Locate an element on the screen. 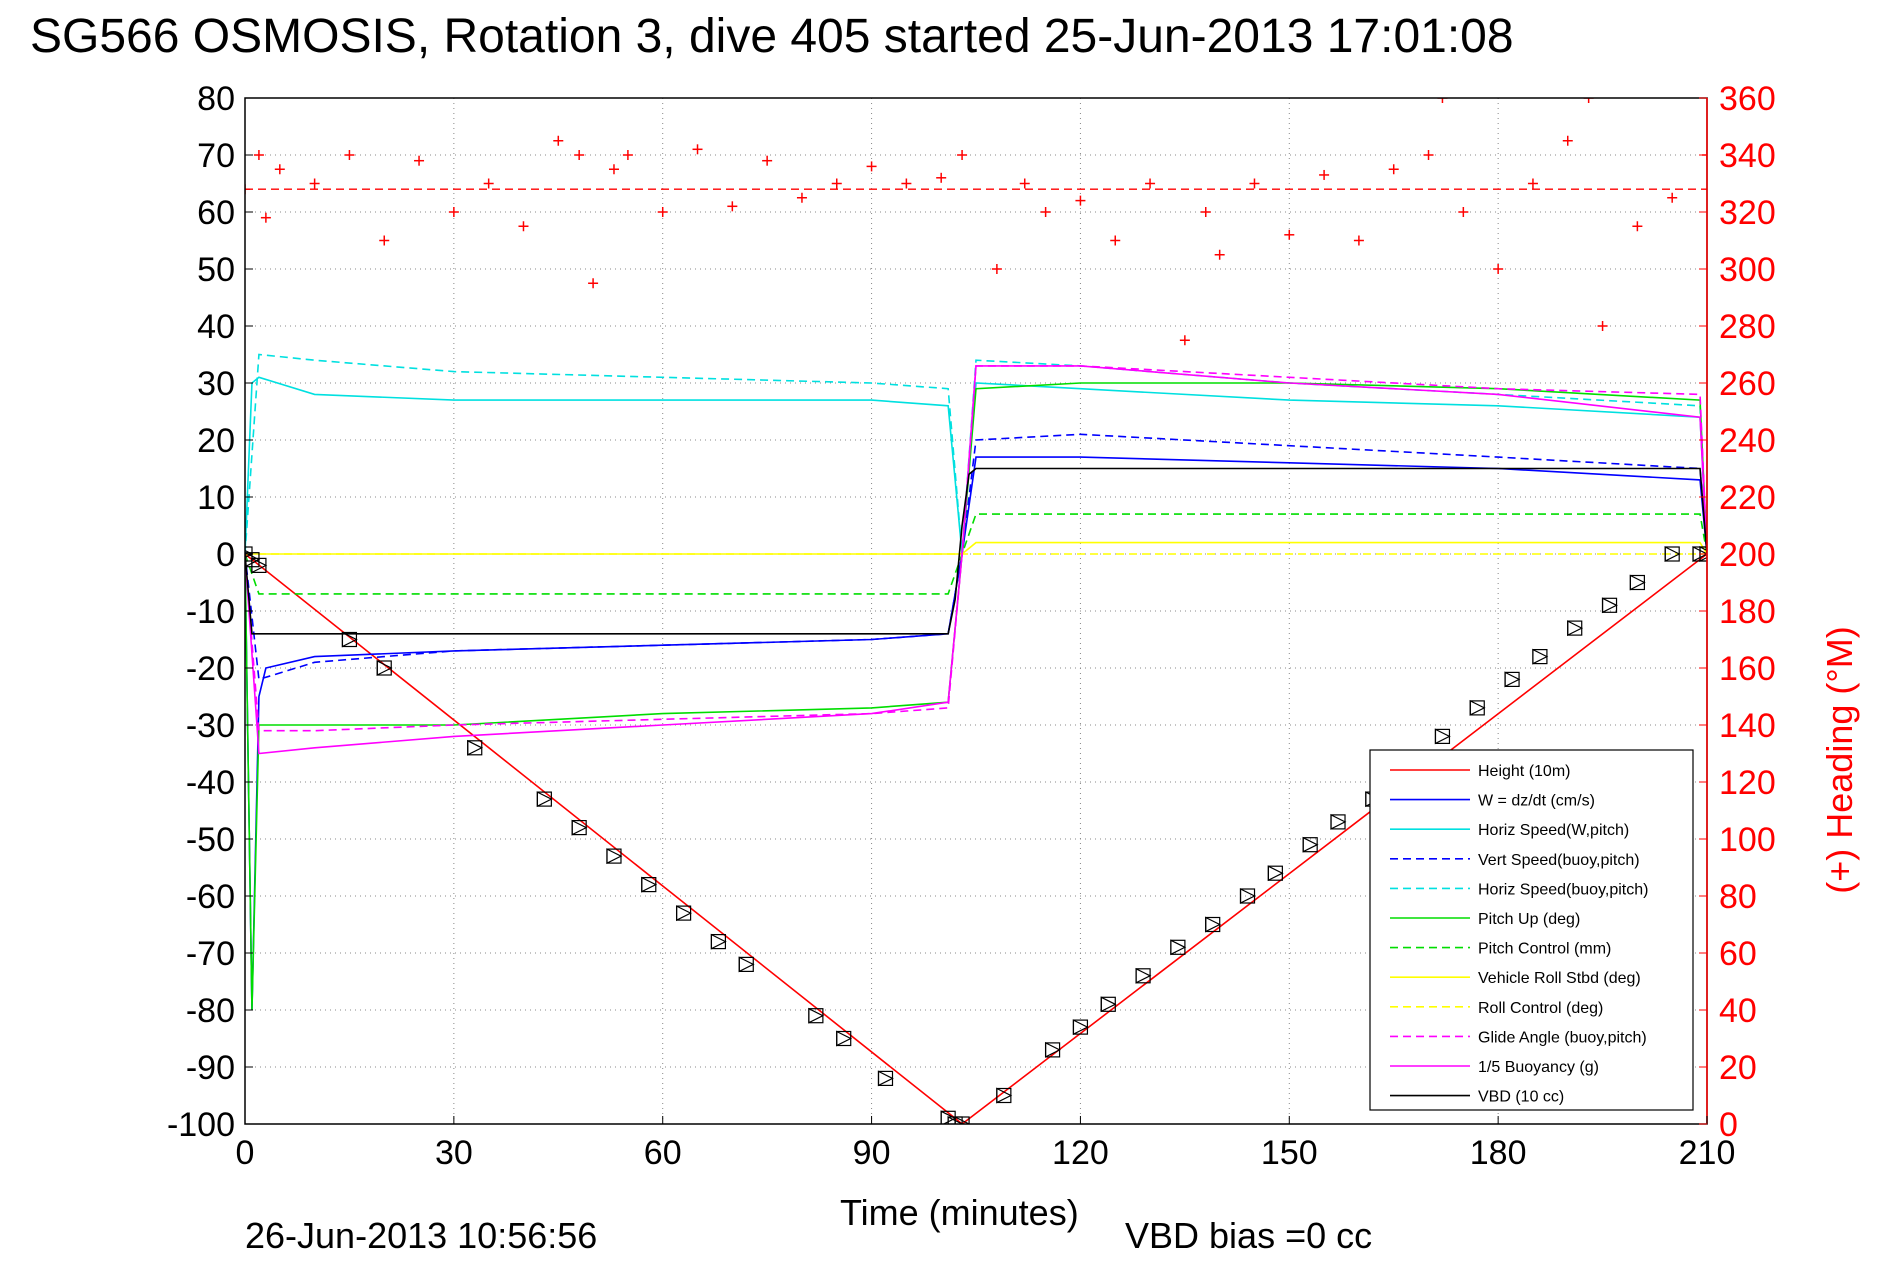  x-tick-label: 60 is located at coordinates (663, 1153).